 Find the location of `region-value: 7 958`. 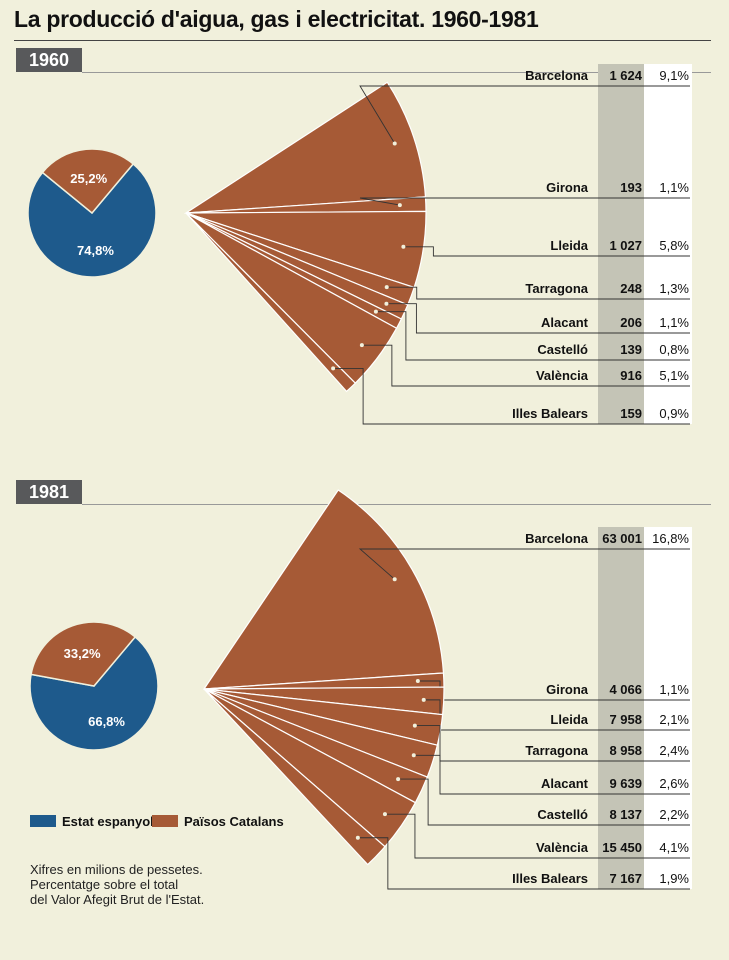

region-value: 7 958 is located at coordinates (625, 719).